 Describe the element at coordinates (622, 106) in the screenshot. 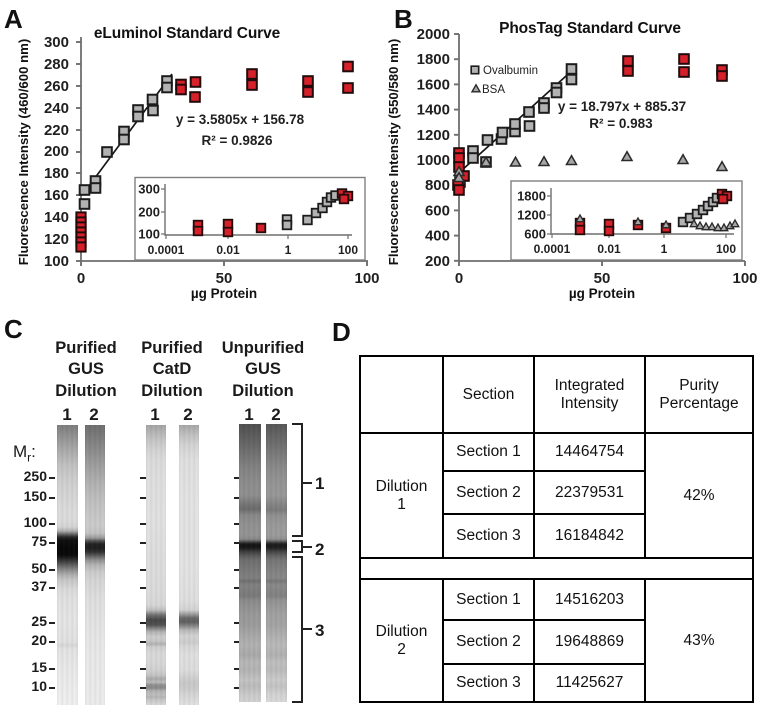

I see `svg-text: y = 18.797x + 885.37` at that location.